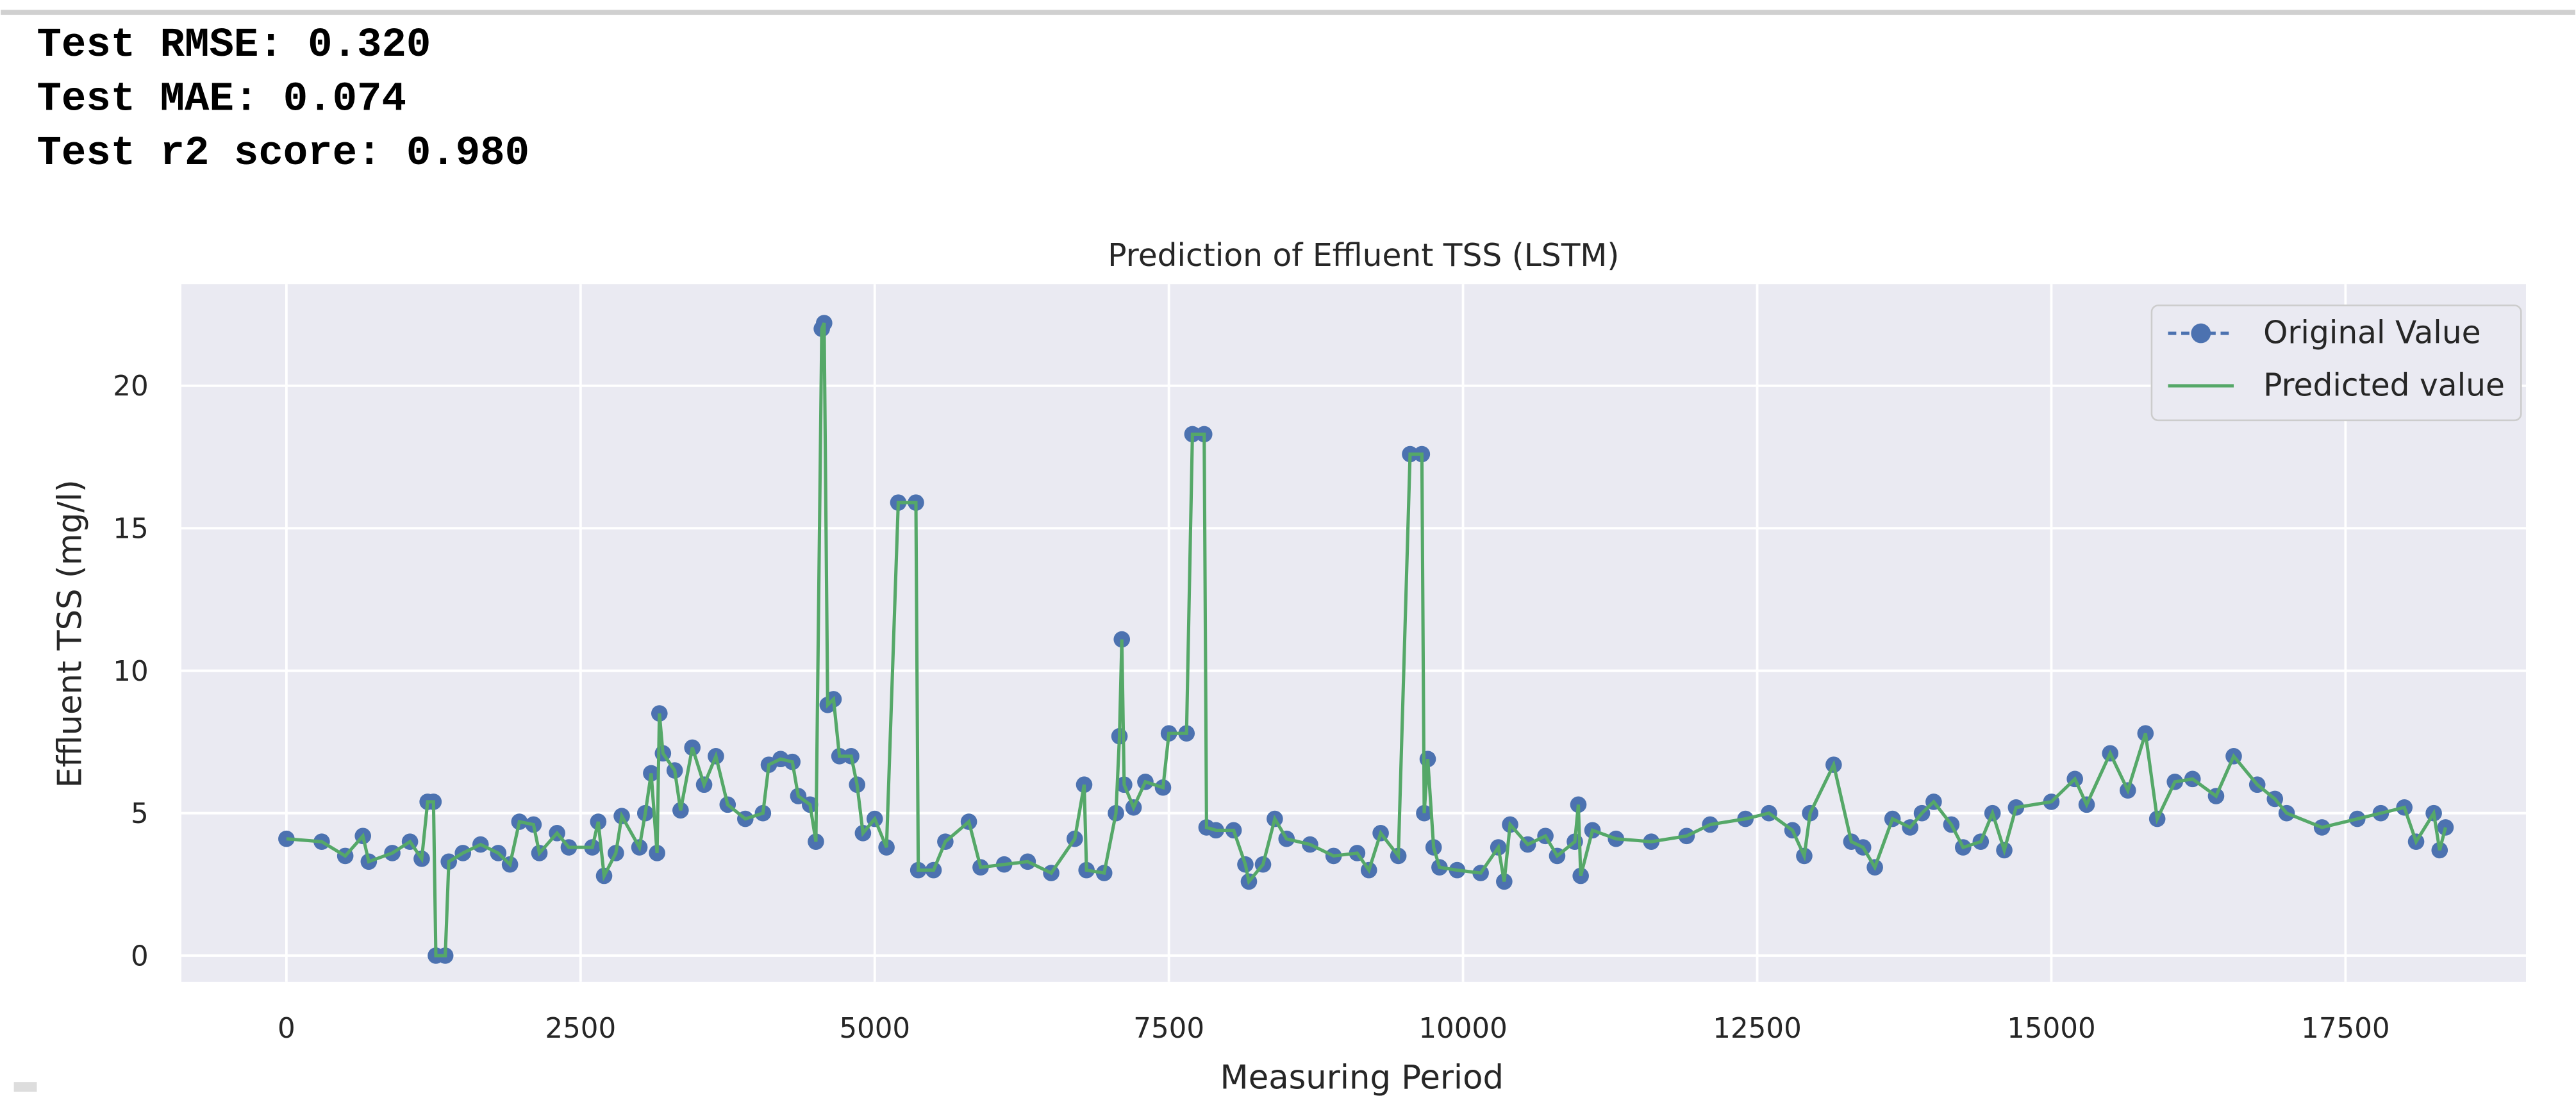 The width and height of the screenshot is (2576, 1105). What do you see at coordinates (70, 633) in the screenshot?
I see `y-axis-label: Effluent TSS (mg/l)` at bounding box center [70, 633].